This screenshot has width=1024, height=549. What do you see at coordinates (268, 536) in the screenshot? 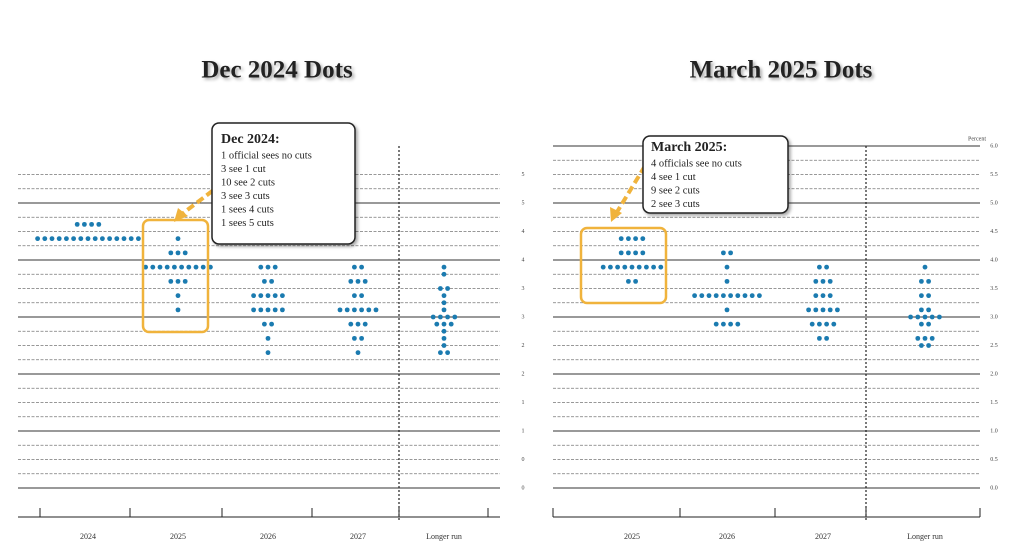
I see `x-tick-label: 2026` at bounding box center [268, 536].